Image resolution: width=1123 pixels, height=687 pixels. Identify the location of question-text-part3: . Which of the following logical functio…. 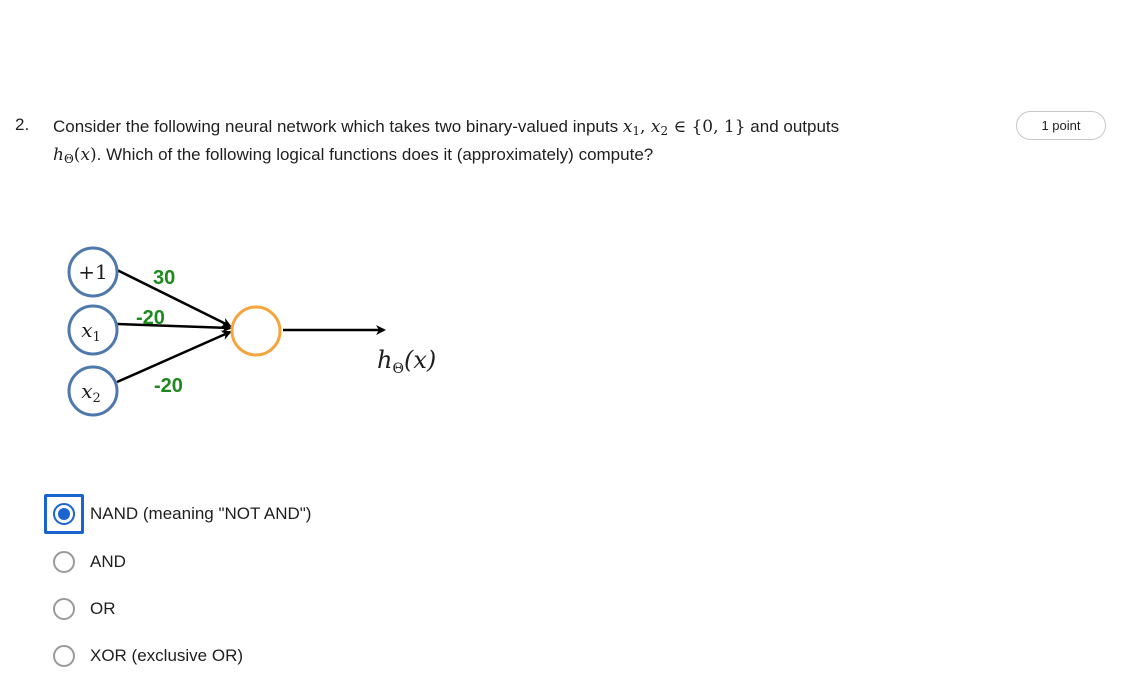
(375, 154).